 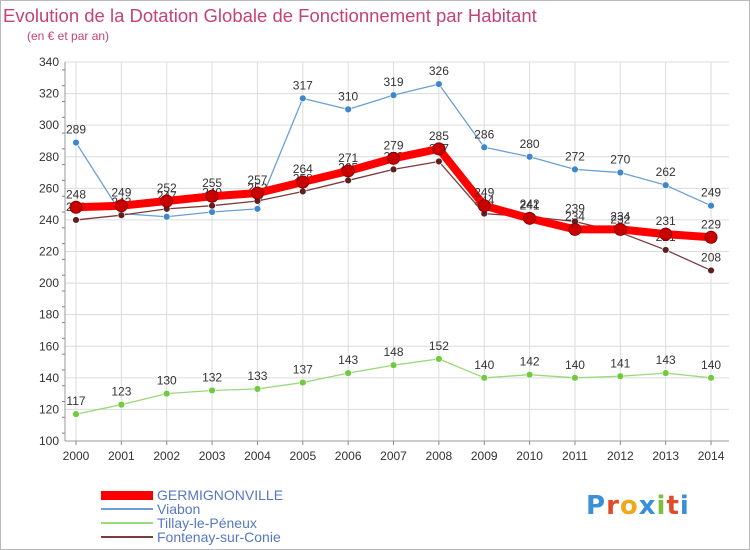 What do you see at coordinates (575, 156) in the screenshot?
I see `data-label-viabon: 272` at bounding box center [575, 156].